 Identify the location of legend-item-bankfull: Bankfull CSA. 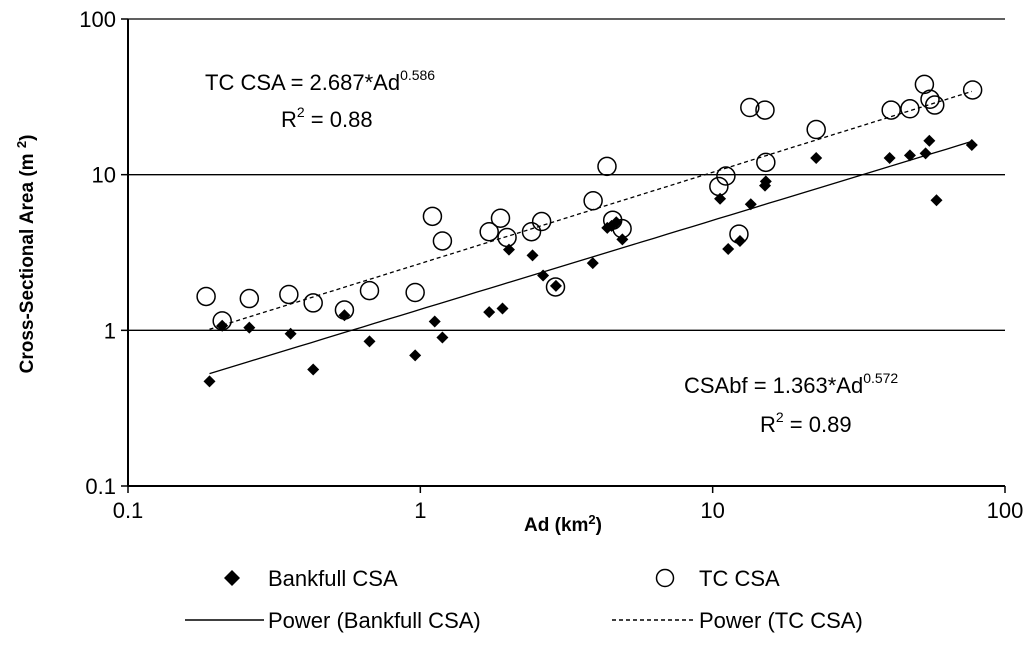
(311, 578).